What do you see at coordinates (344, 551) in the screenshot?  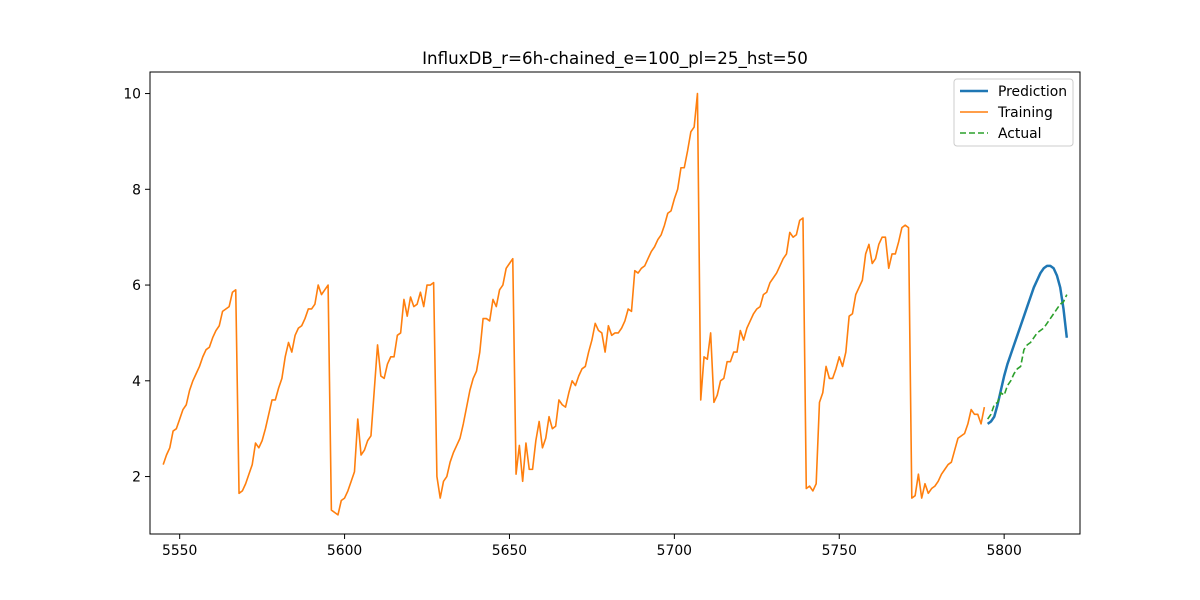 I see `x-tick-label: 5600` at bounding box center [344, 551].